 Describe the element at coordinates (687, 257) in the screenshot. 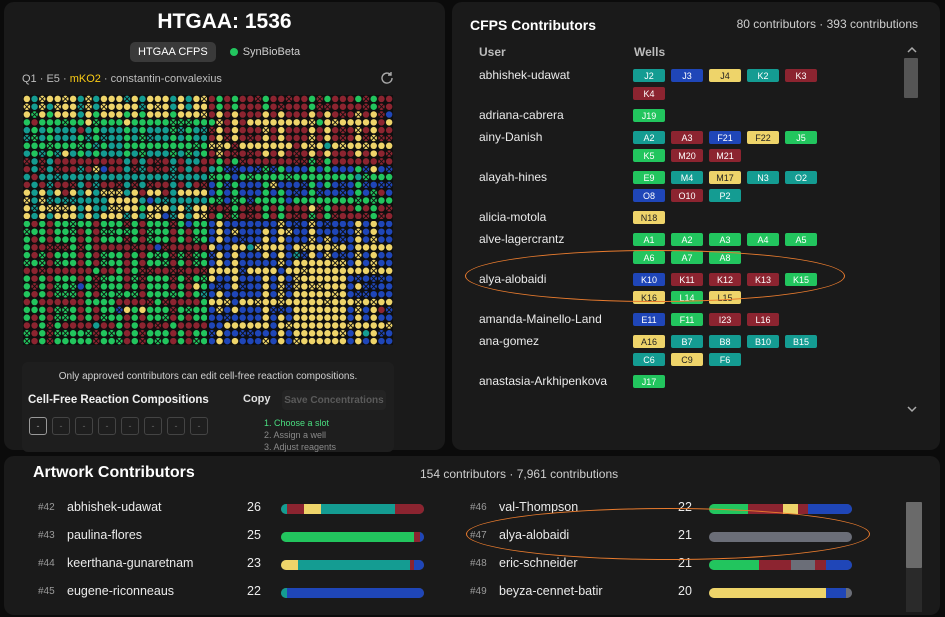

I see `well-tag: A7` at that location.